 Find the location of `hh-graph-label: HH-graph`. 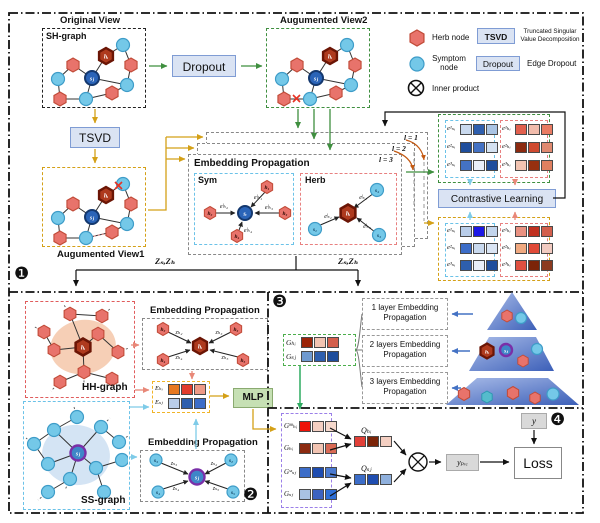

hh-graph-label: HH-graph is located at coordinates (105, 387).